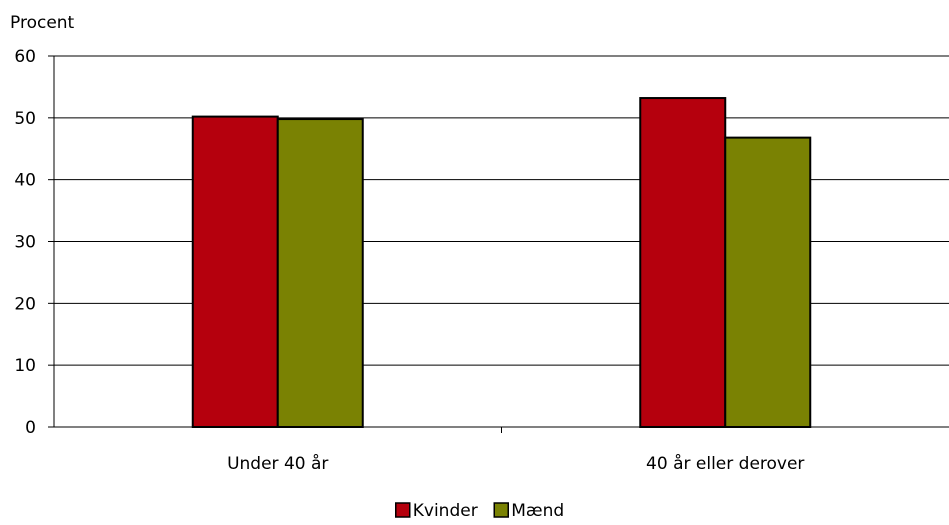 The width and height of the screenshot is (949, 525). I want to click on legend-label-kvinder: Kvinder, so click(445, 511).